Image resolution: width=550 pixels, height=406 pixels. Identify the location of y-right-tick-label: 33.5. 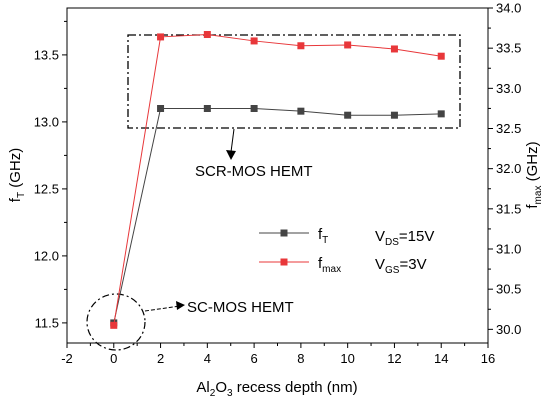
(508, 48).